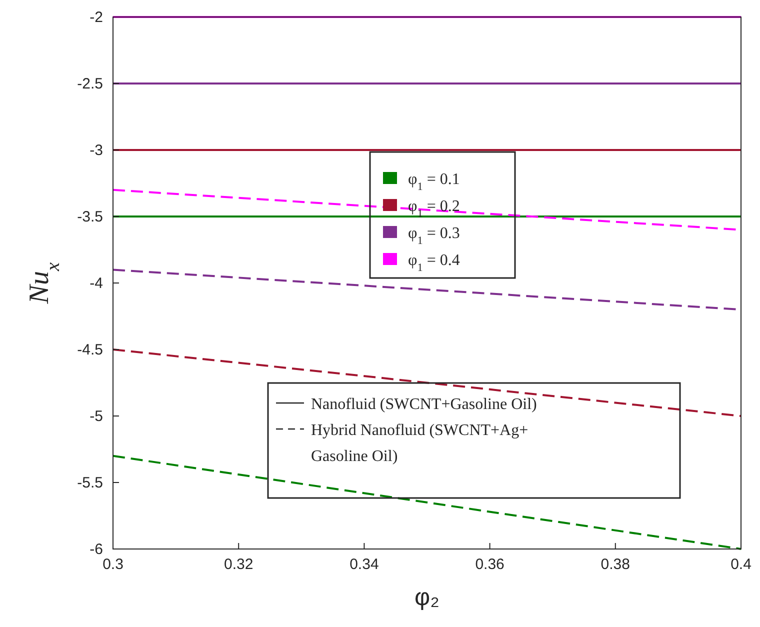  Describe the element at coordinates (364, 564) in the screenshot. I see `x-tick-label: 0.34` at that location.